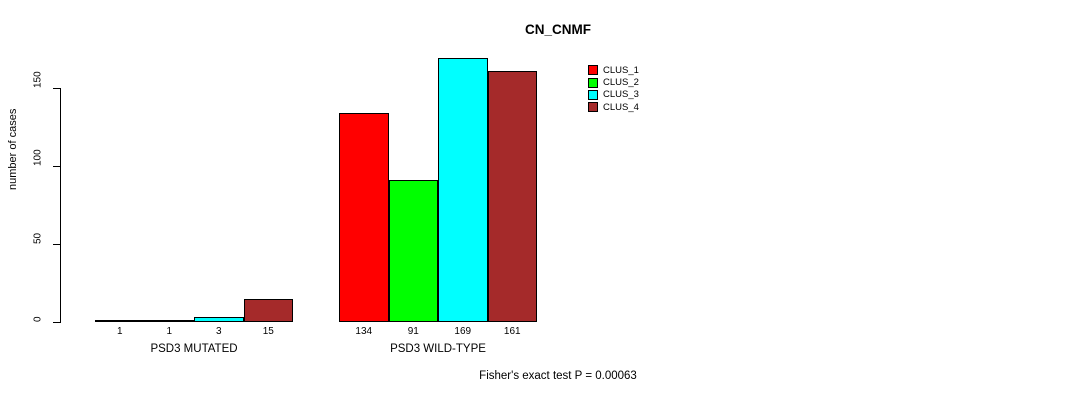 Image resolution: width=1090 pixels, height=400 pixels. What do you see at coordinates (194, 349) in the screenshot?
I see `group-label: PSD3 MUTATED` at bounding box center [194, 349].